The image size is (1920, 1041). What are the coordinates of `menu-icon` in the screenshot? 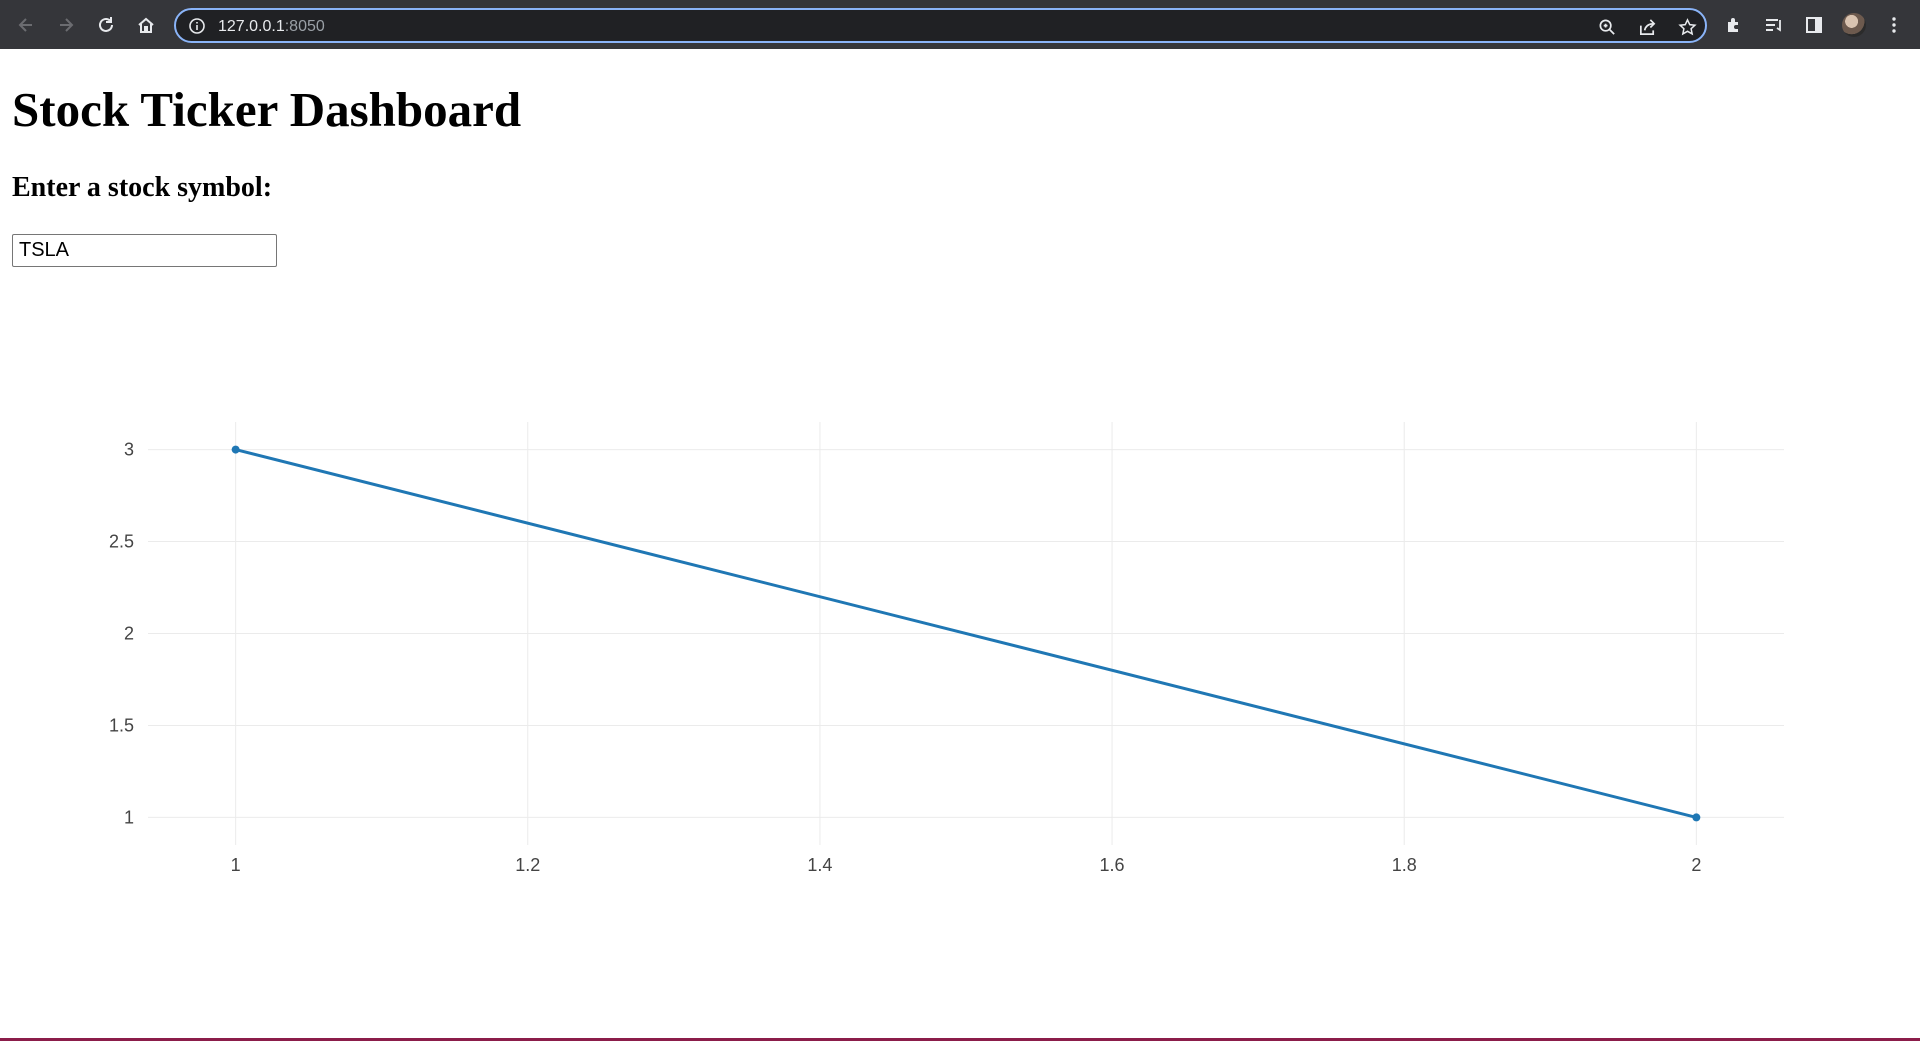 It's located at (1894, 25).